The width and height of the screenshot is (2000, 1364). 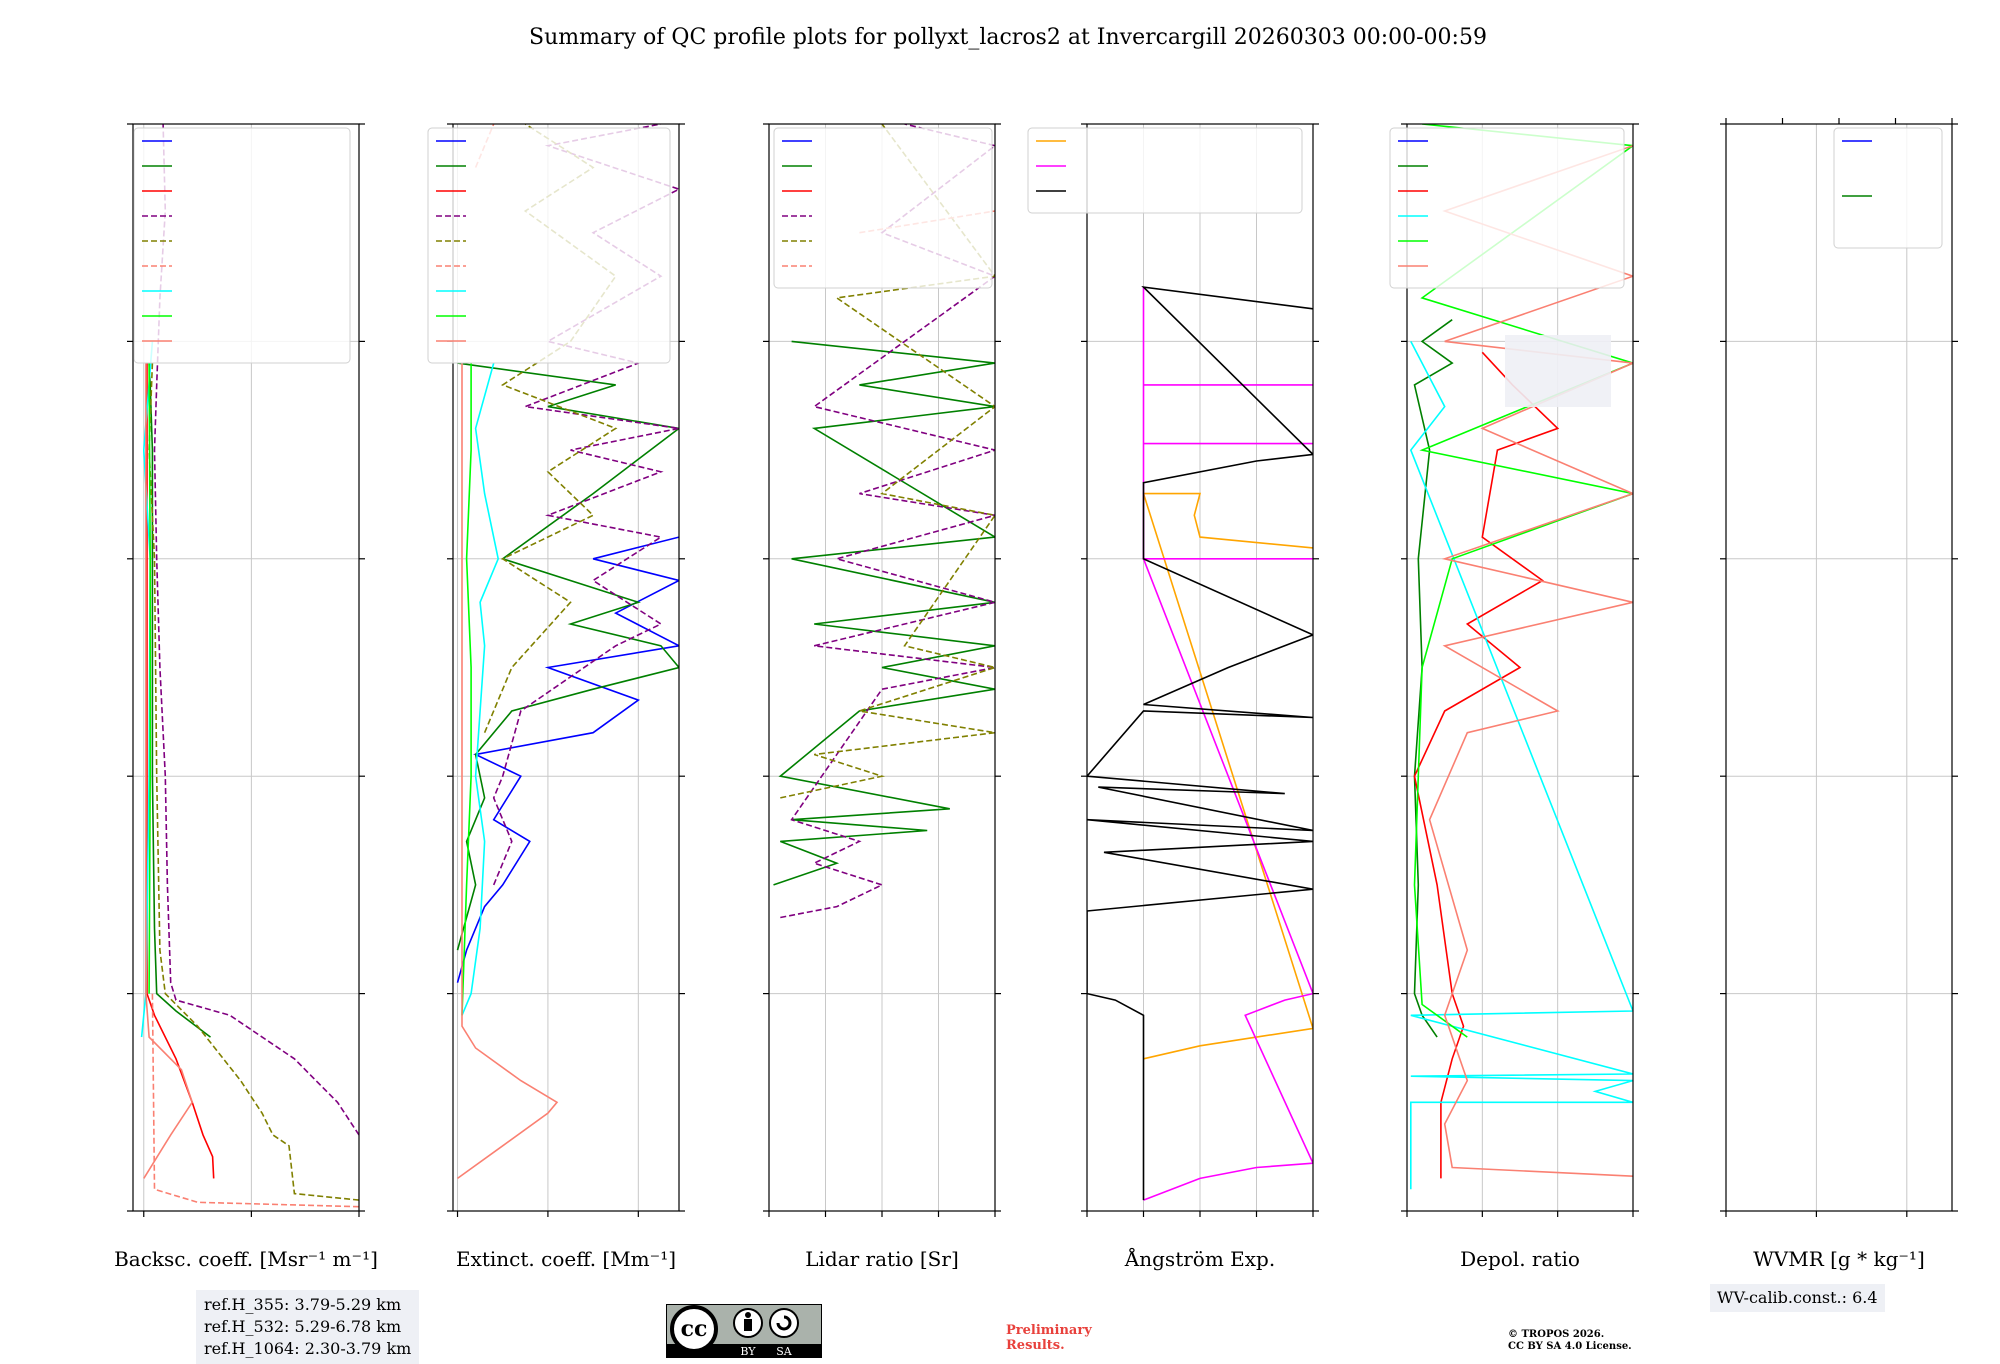 I want to click on legend-ext, so click(x=549, y=245).